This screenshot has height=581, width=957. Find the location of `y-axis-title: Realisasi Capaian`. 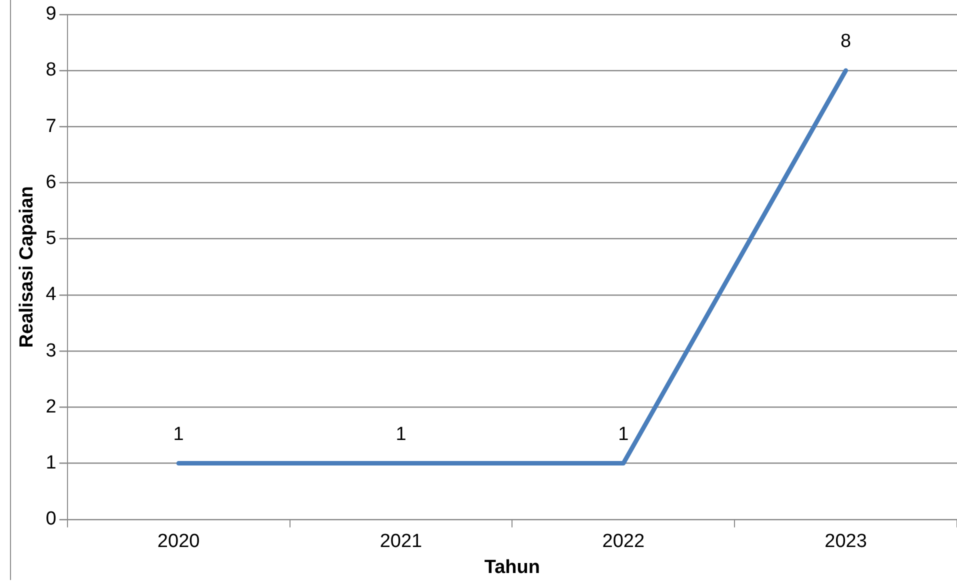

y-axis-title: Realisasi Capaian is located at coordinates (27, 267).